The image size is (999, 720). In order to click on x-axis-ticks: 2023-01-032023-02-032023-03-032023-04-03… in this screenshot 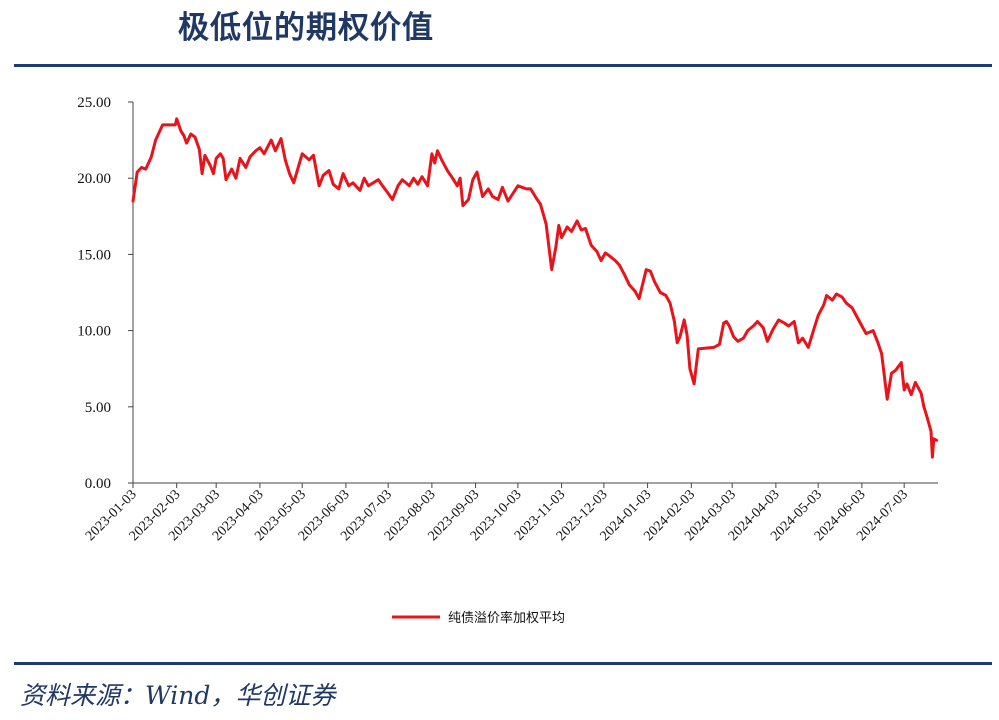, I will do `click(497, 513)`.